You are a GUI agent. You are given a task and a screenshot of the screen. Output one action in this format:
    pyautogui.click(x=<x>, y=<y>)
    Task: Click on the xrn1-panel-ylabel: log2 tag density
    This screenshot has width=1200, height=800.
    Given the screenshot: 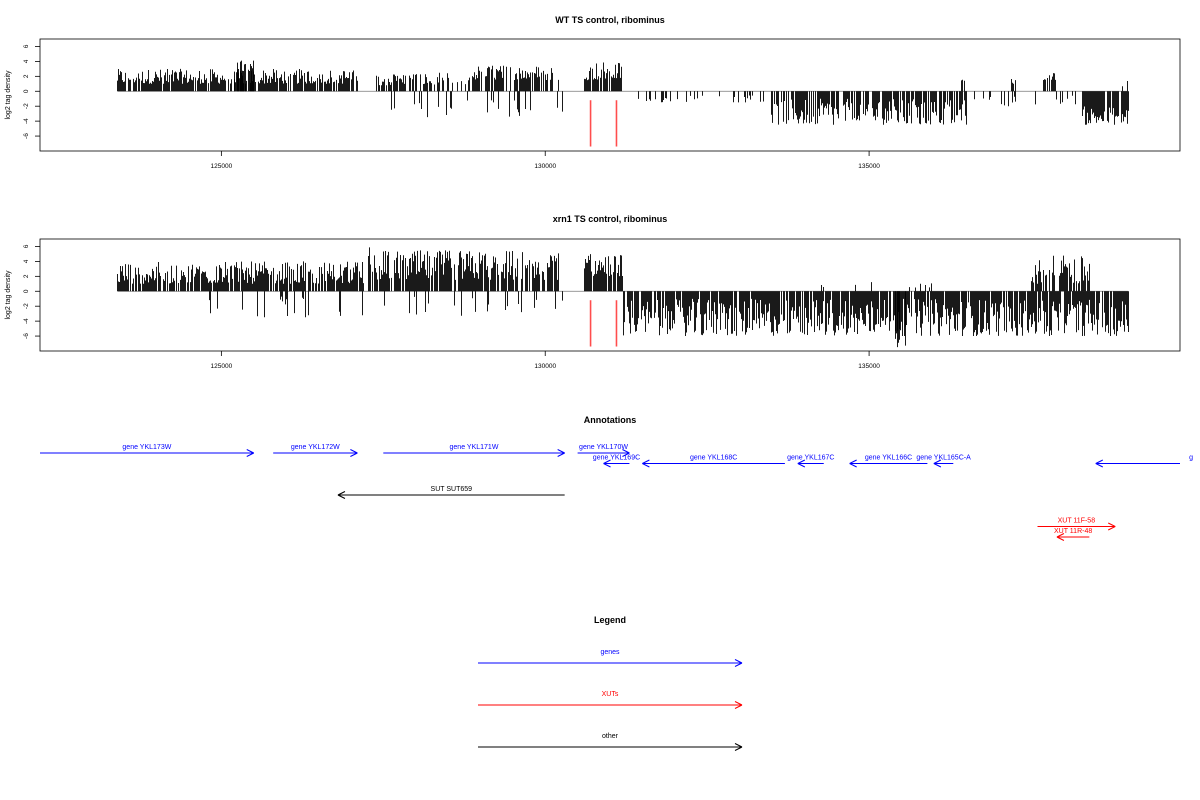 What is the action you would take?
    pyautogui.click(x=8, y=295)
    